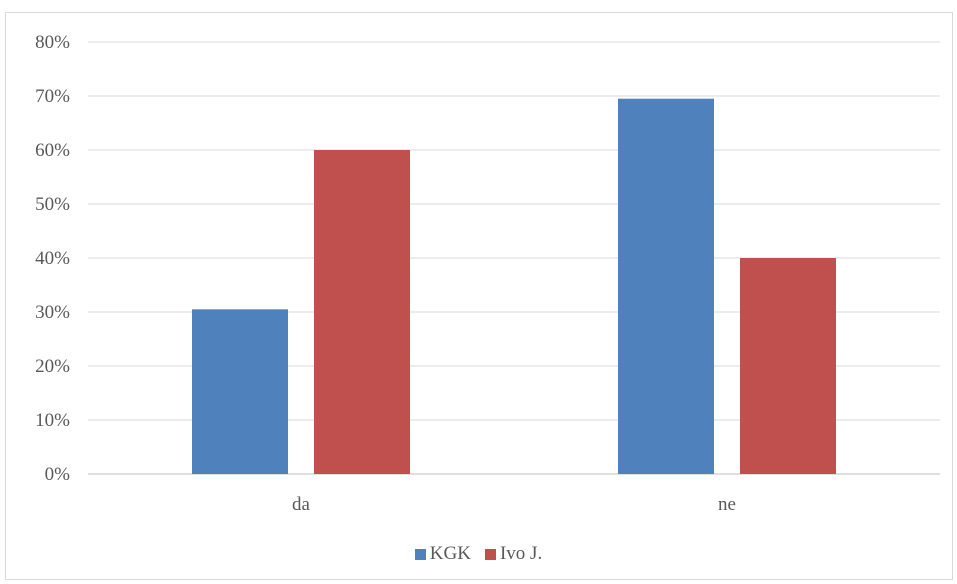 The height and width of the screenshot is (584, 957). What do you see at coordinates (58, 474) in the screenshot?
I see `y-tick-label: 0%` at bounding box center [58, 474].